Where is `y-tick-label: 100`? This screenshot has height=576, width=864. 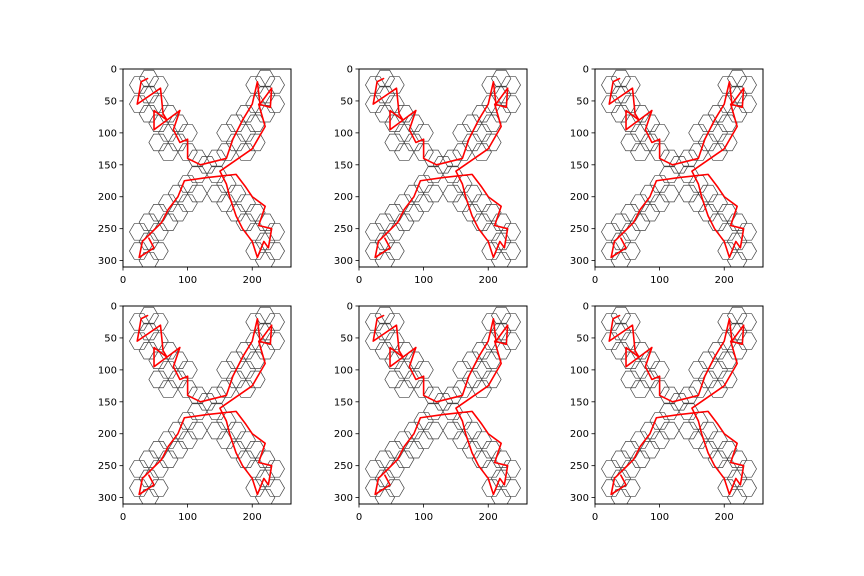
y-tick-label: 100 is located at coordinates (107, 133).